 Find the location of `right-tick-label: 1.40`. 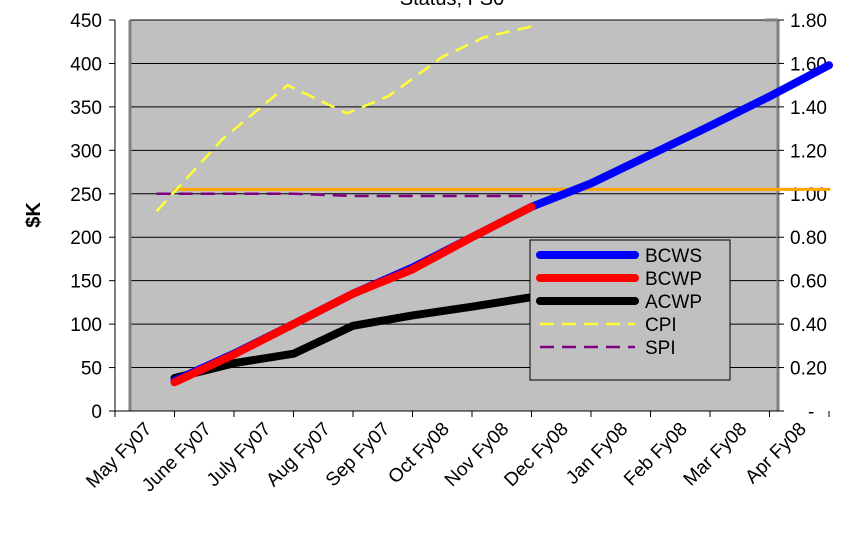

right-tick-label: 1.40 is located at coordinates (808, 108).